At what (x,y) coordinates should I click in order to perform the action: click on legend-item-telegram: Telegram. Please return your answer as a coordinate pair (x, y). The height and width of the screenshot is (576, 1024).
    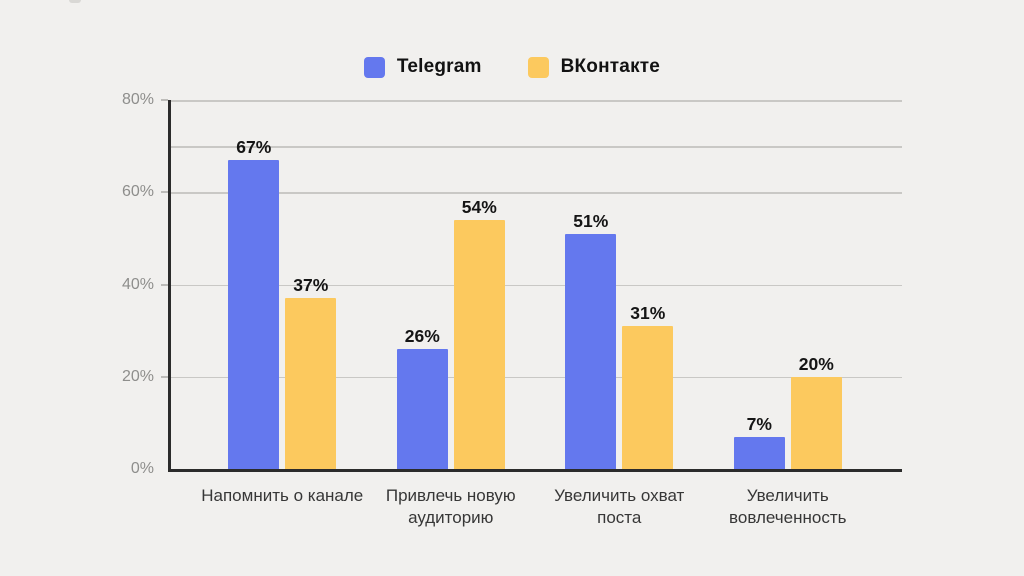
    Looking at the image, I should click on (422, 67).